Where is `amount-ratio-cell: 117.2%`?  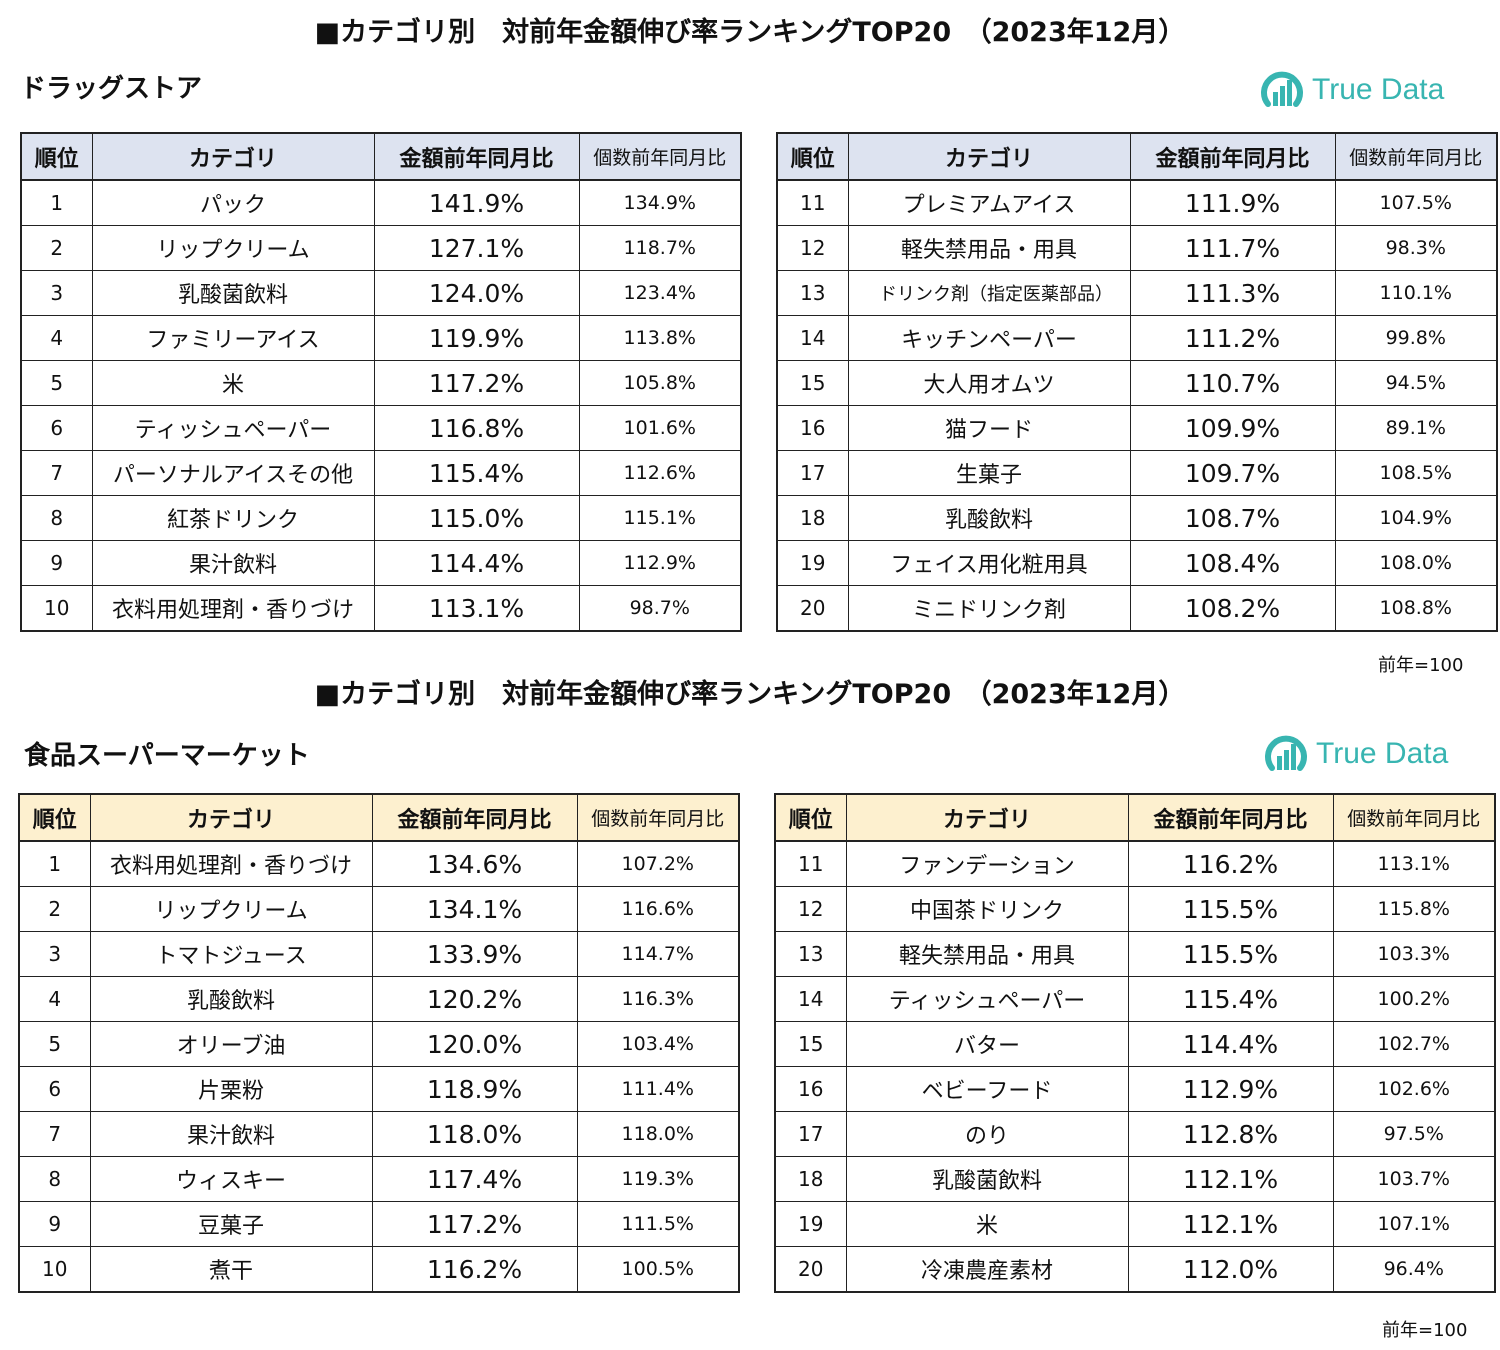 amount-ratio-cell: 117.2% is located at coordinates (474, 1224).